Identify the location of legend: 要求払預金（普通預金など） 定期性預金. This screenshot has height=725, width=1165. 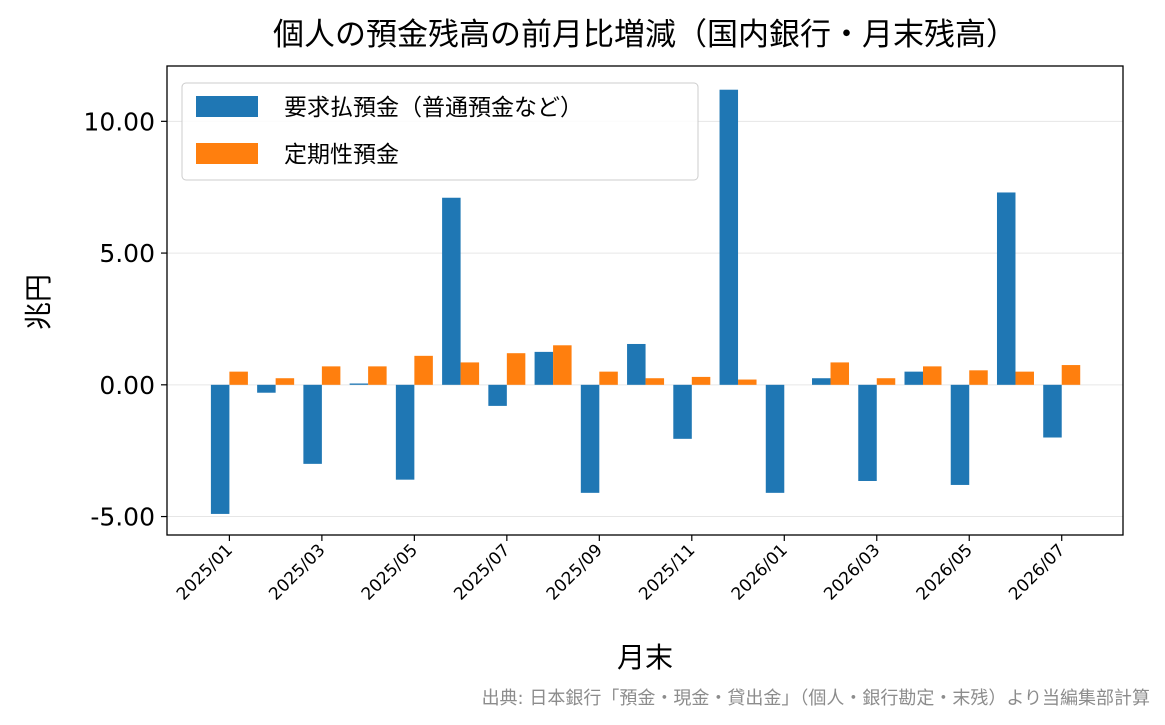
(440, 131).